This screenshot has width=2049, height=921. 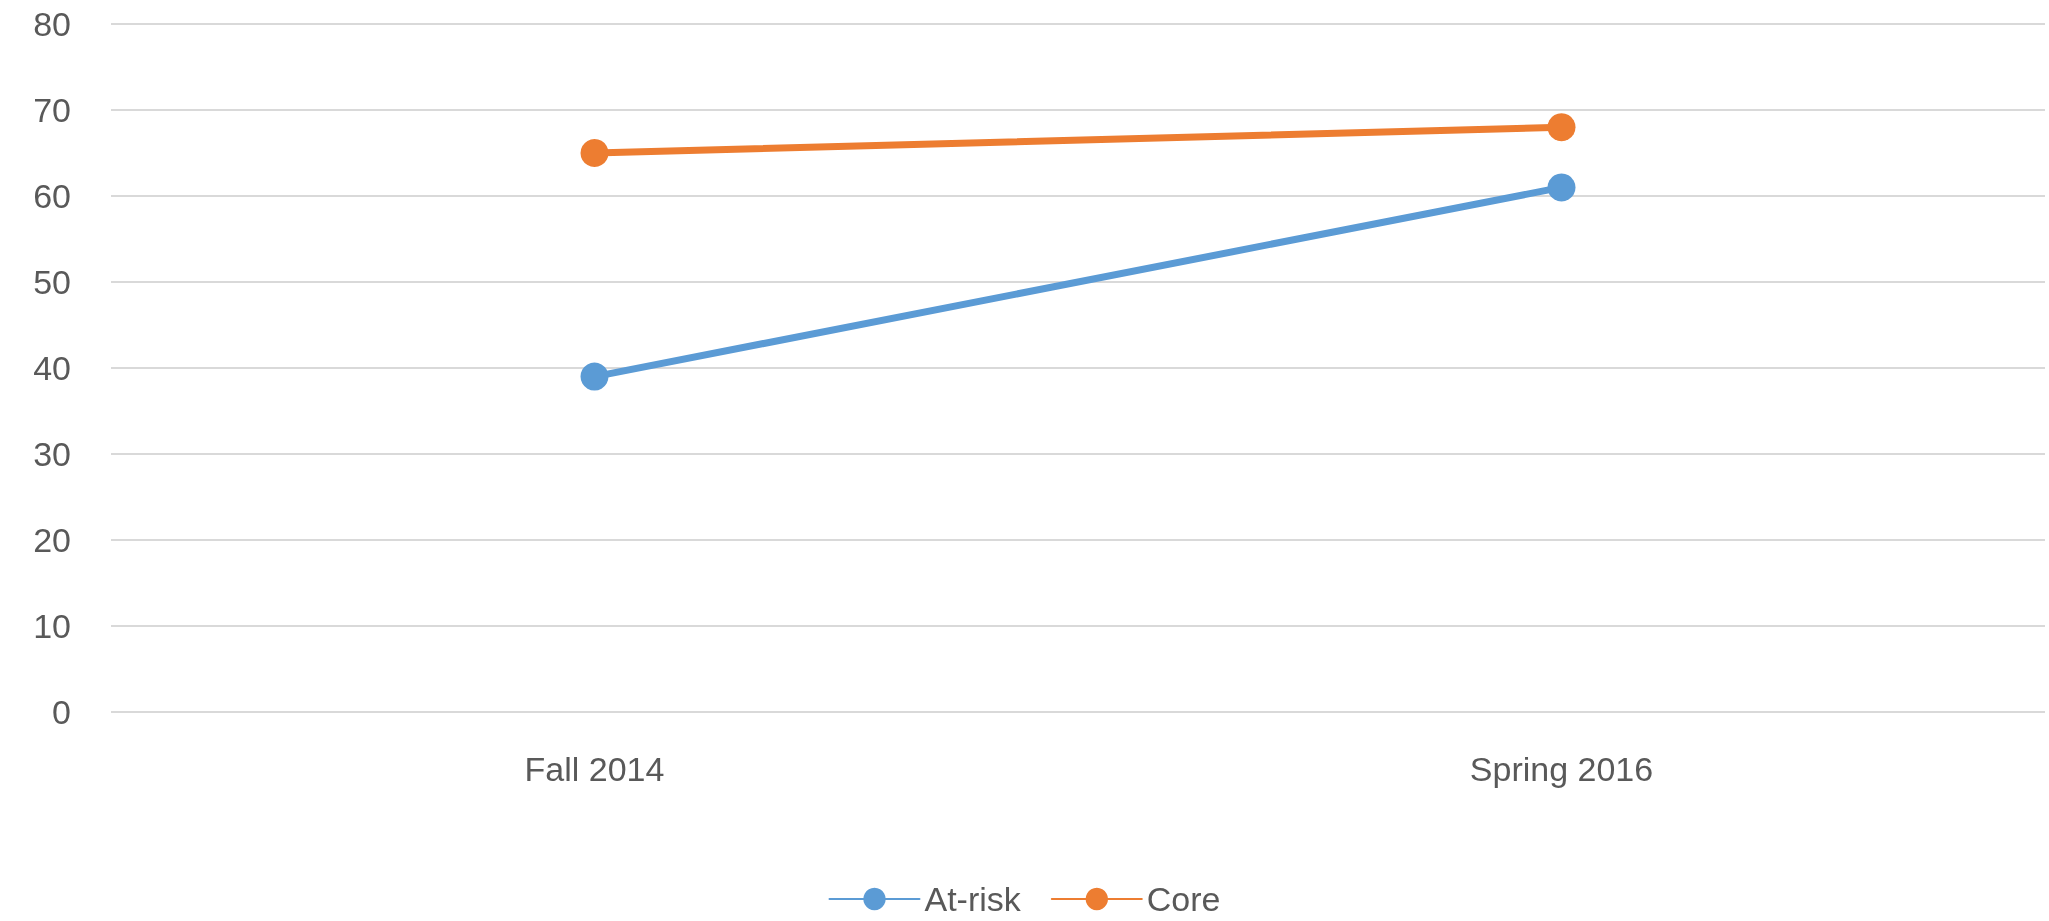 What do you see at coordinates (1183, 899) in the screenshot?
I see `legend-label: Core` at bounding box center [1183, 899].